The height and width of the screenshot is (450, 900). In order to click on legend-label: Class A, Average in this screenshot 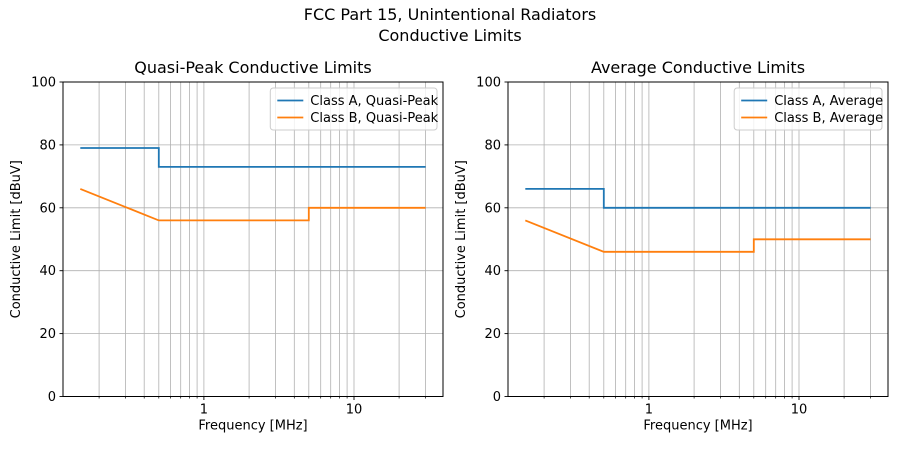, I will do `click(828, 101)`.